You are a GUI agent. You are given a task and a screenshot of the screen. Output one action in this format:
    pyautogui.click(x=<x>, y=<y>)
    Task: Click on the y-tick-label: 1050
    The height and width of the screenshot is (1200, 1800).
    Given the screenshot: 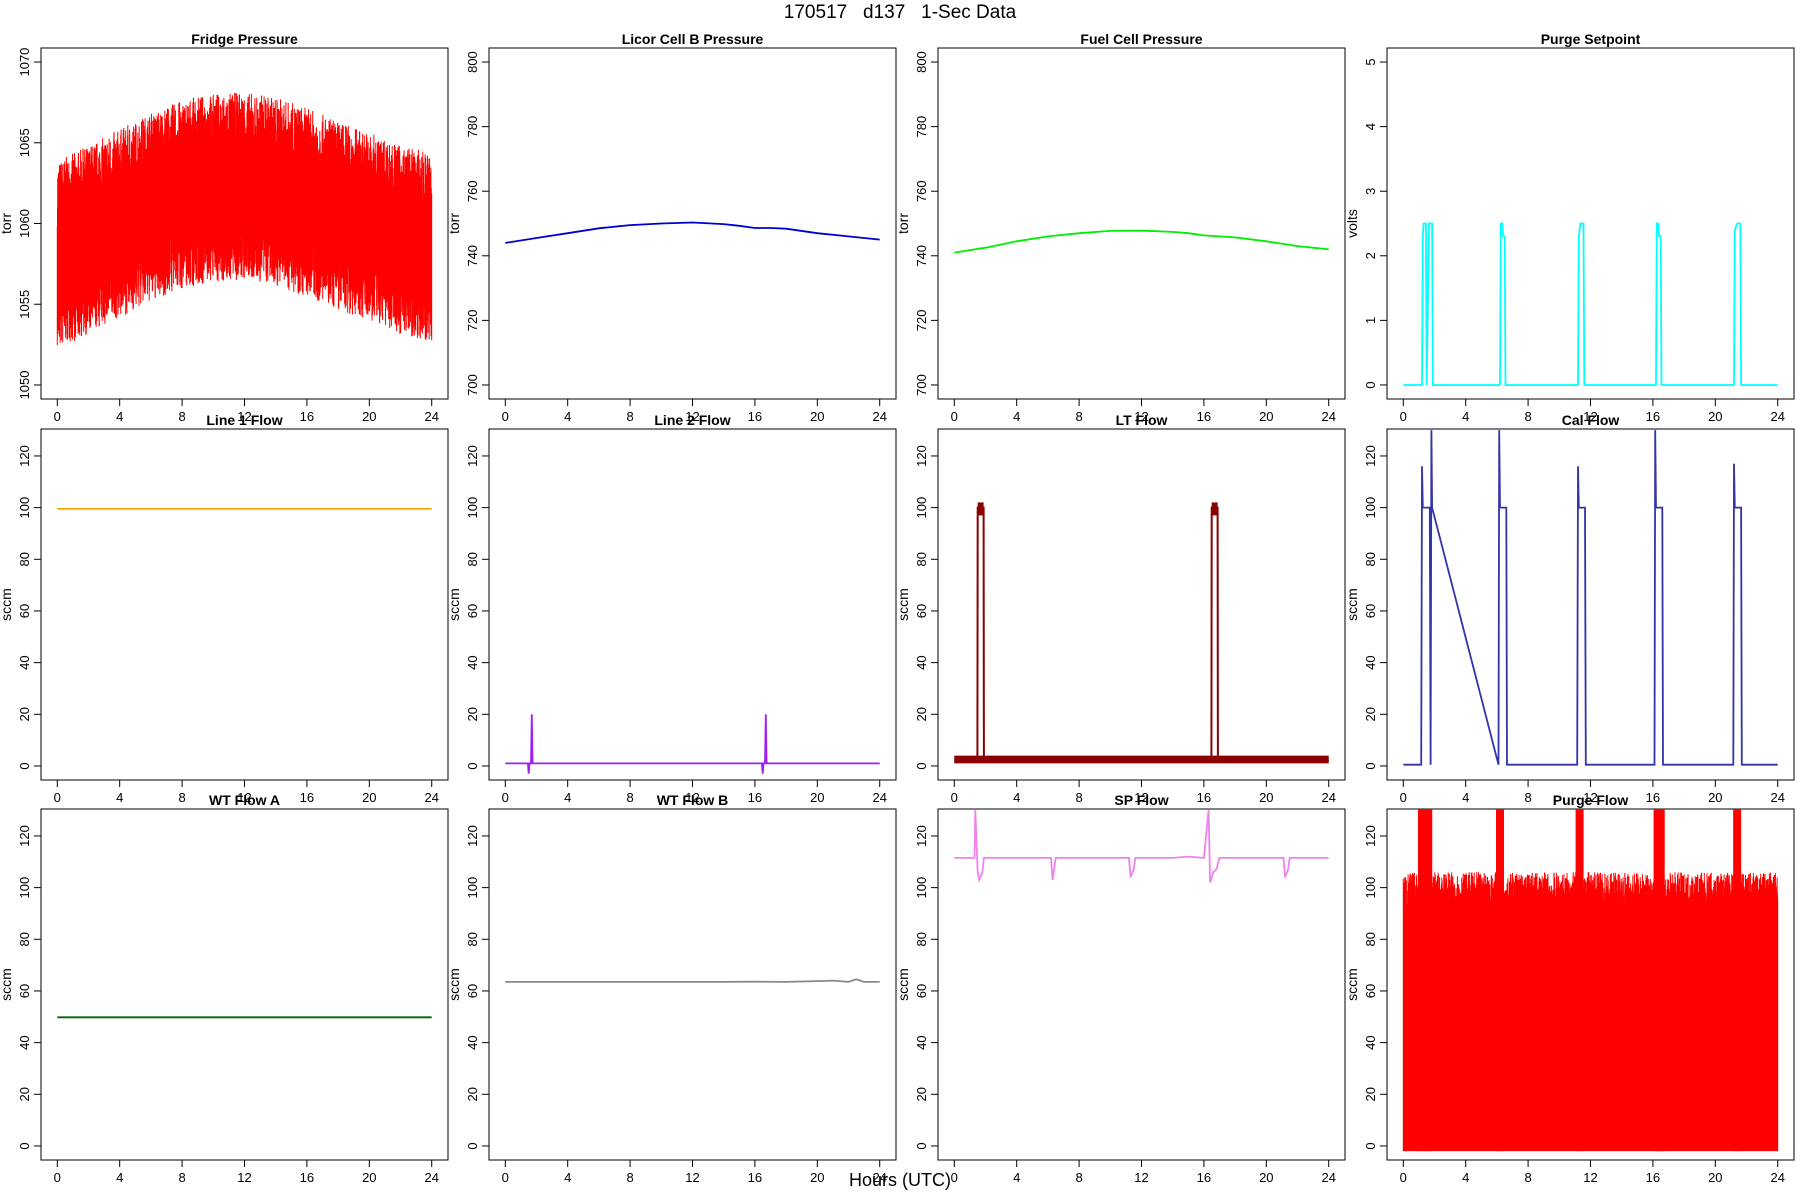 What is the action you would take?
    pyautogui.click(x=24, y=384)
    